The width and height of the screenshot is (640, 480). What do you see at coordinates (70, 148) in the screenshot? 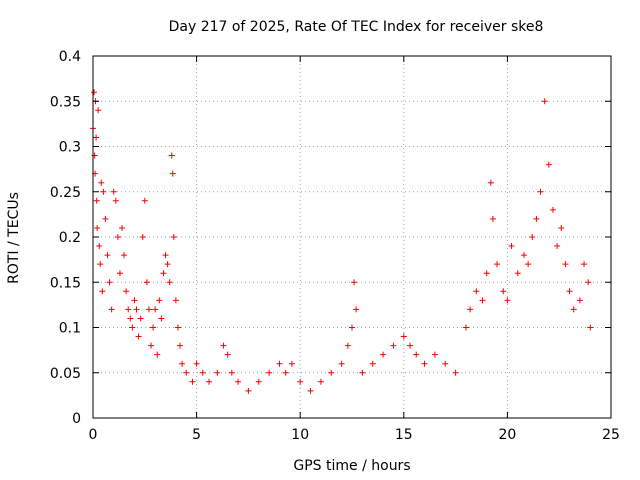
I see `y-tick-label: 0.3` at bounding box center [70, 148].